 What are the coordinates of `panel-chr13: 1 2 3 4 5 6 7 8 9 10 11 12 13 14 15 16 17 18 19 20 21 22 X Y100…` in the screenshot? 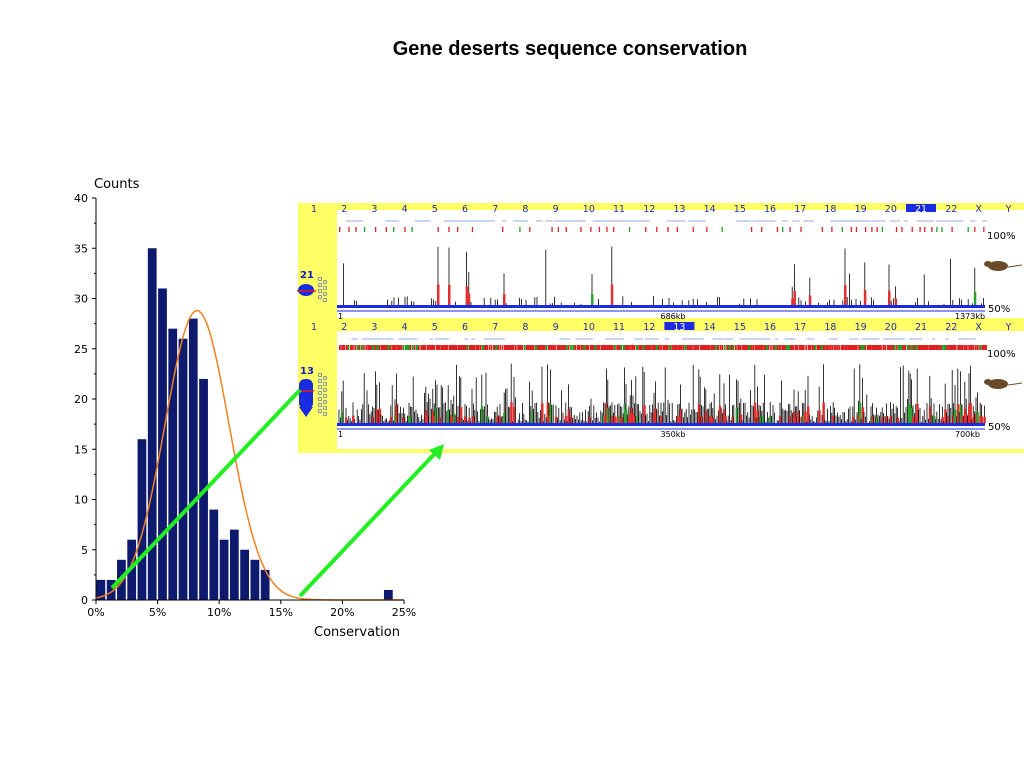 It's located at (660, 380).